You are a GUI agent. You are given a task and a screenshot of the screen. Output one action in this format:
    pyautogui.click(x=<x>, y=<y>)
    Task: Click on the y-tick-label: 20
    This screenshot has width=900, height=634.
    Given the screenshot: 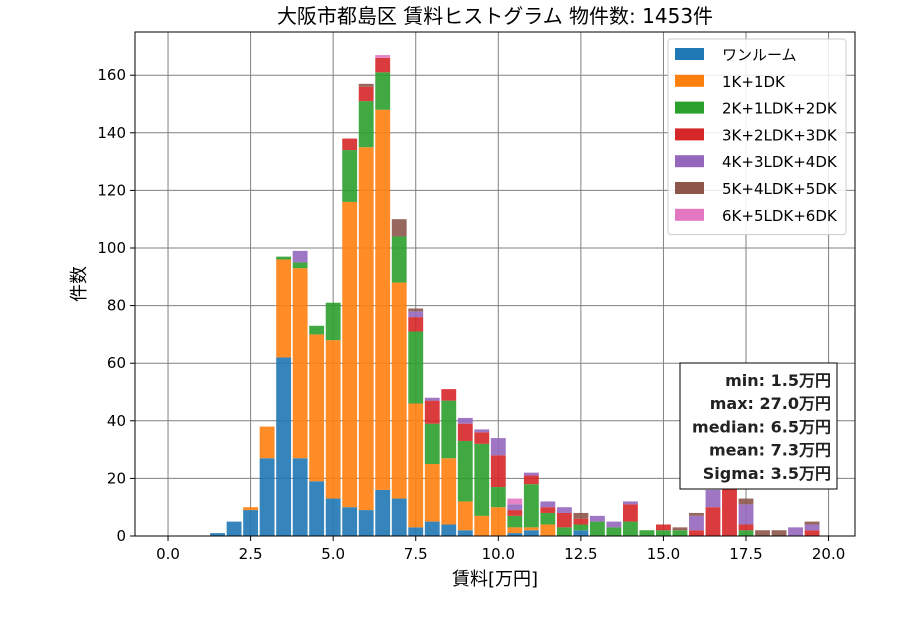 What is the action you would take?
    pyautogui.click(x=116, y=478)
    